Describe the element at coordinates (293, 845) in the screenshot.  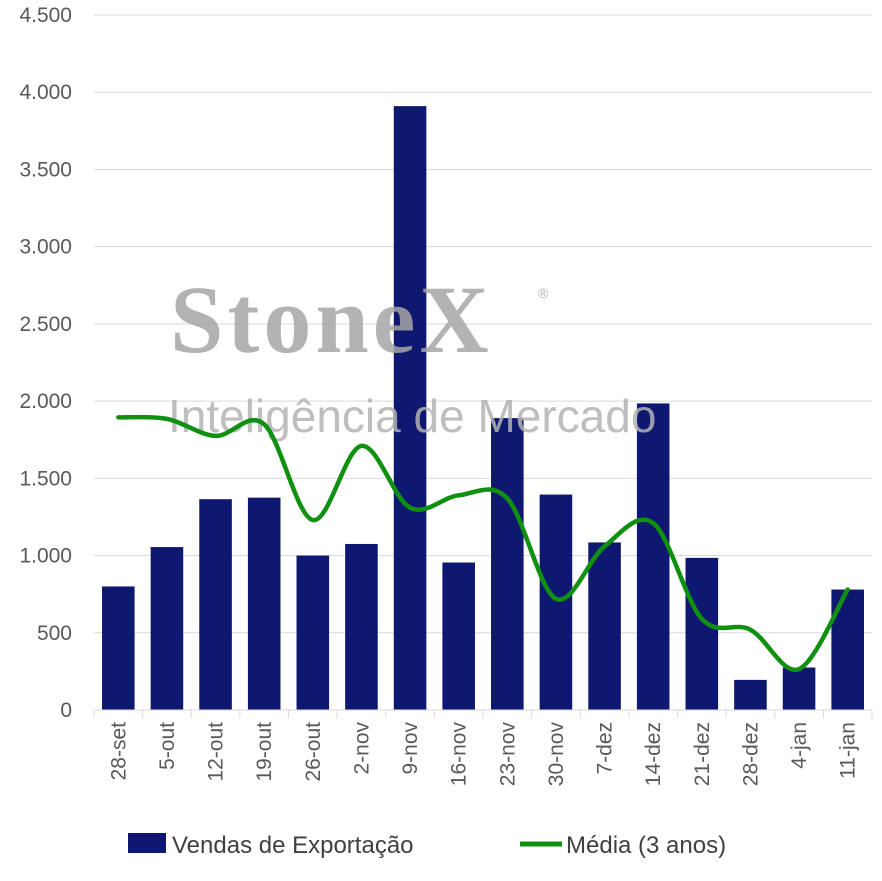
I see `legend-label-bars: Vendas de Exportação` at that location.